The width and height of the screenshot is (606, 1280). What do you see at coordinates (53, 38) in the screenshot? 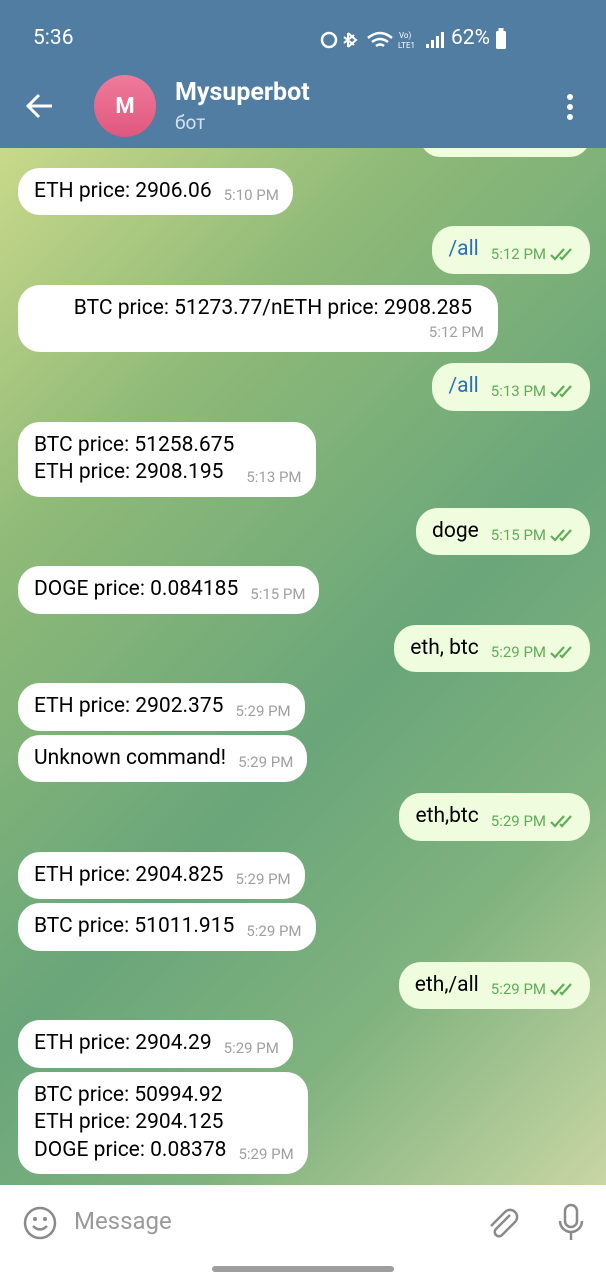
I see `clock: 5:36` at bounding box center [53, 38].